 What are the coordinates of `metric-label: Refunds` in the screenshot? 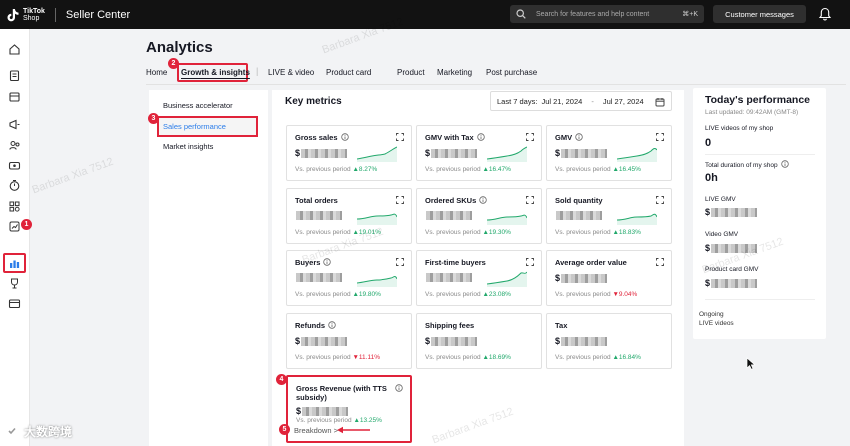 It's located at (315, 325).